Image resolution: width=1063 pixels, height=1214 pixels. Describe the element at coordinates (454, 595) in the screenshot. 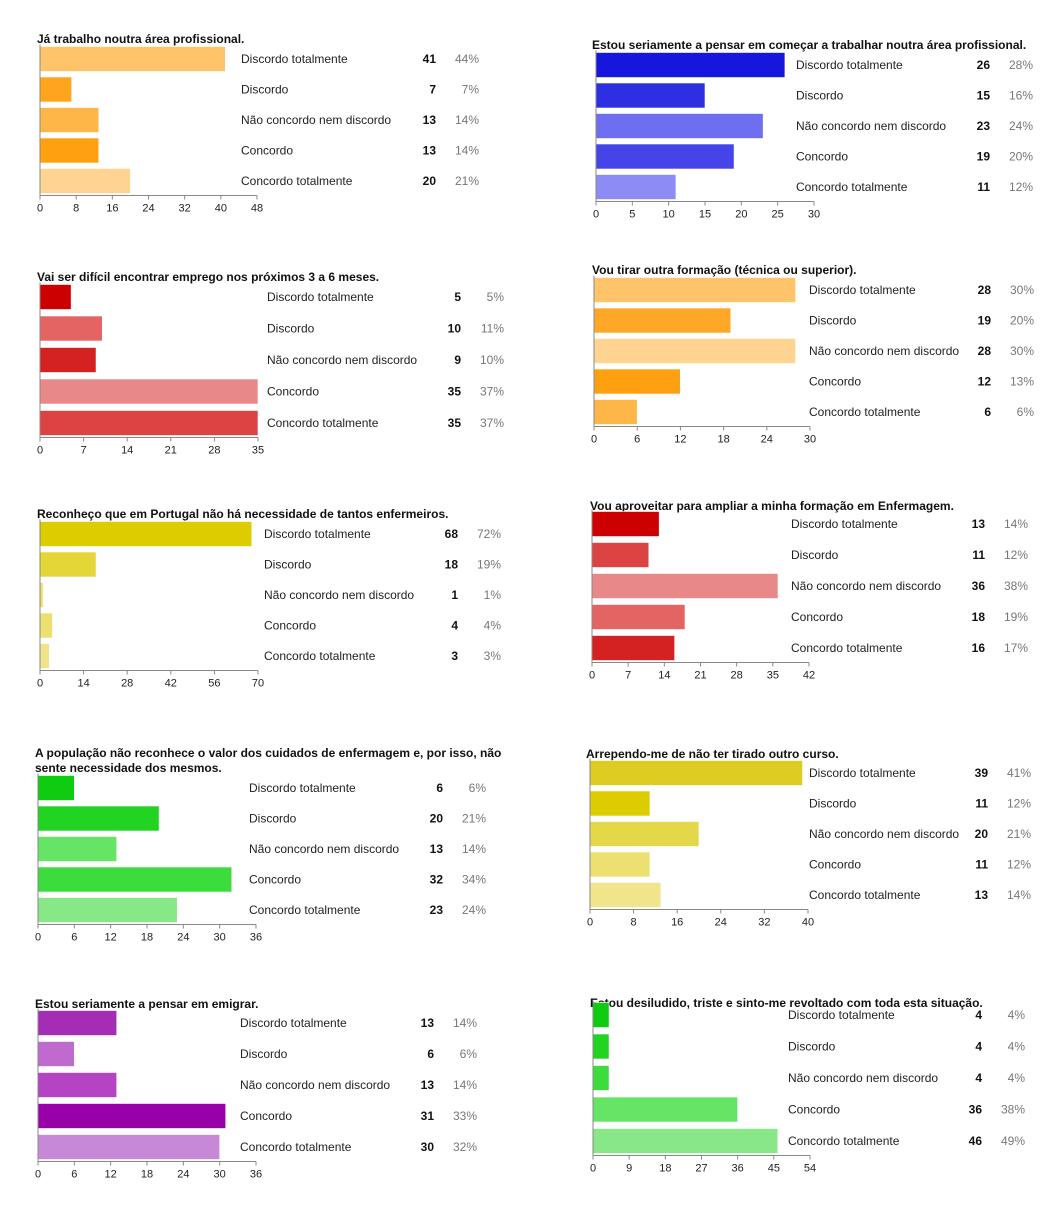

I see `count-label: 1` at that location.